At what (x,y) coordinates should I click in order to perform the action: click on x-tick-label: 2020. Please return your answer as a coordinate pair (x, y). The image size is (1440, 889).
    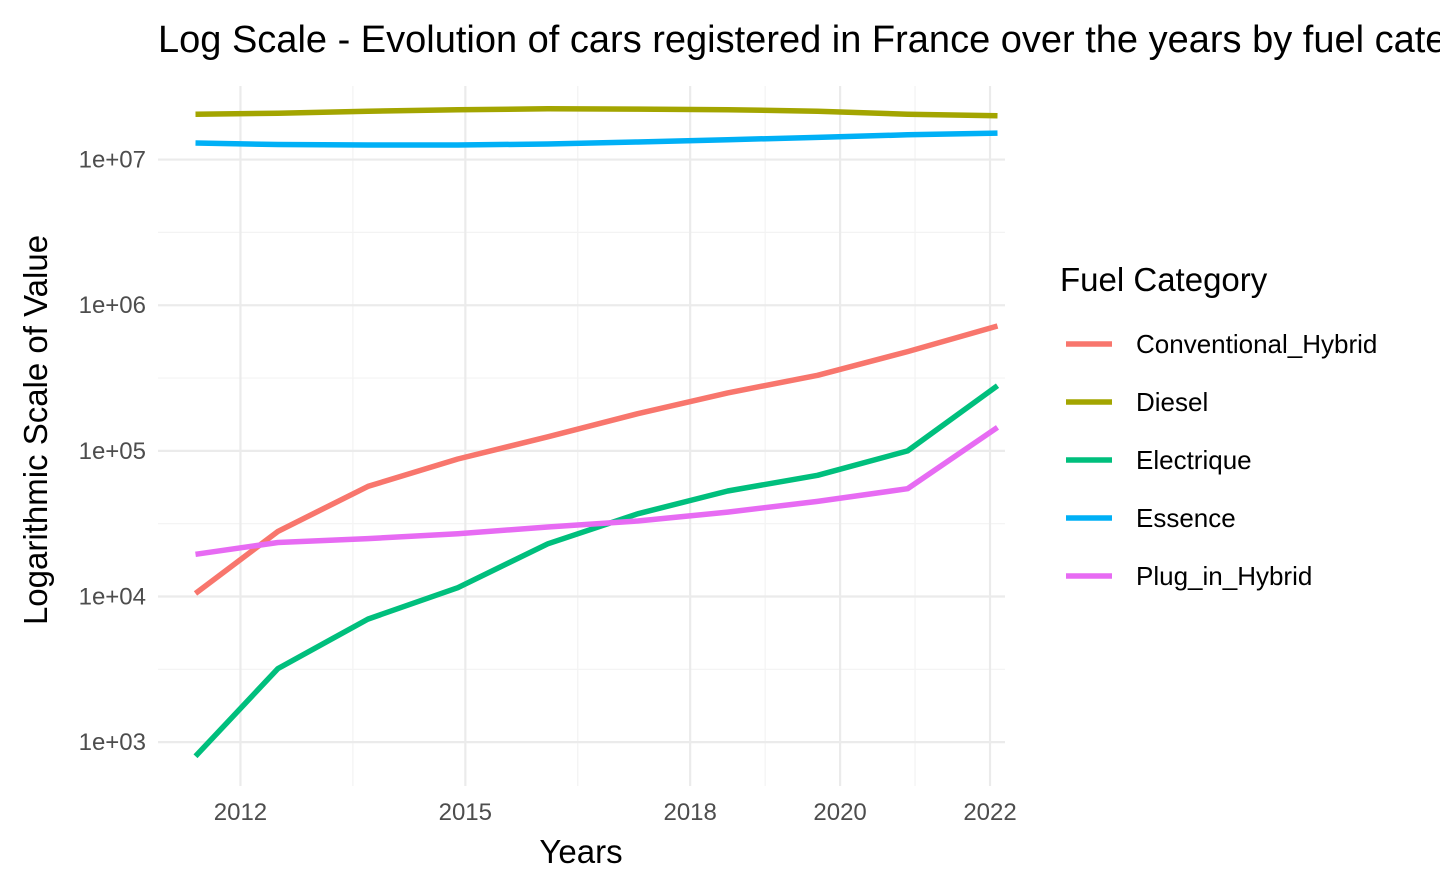
    Looking at the image, I should click on (839, 812).